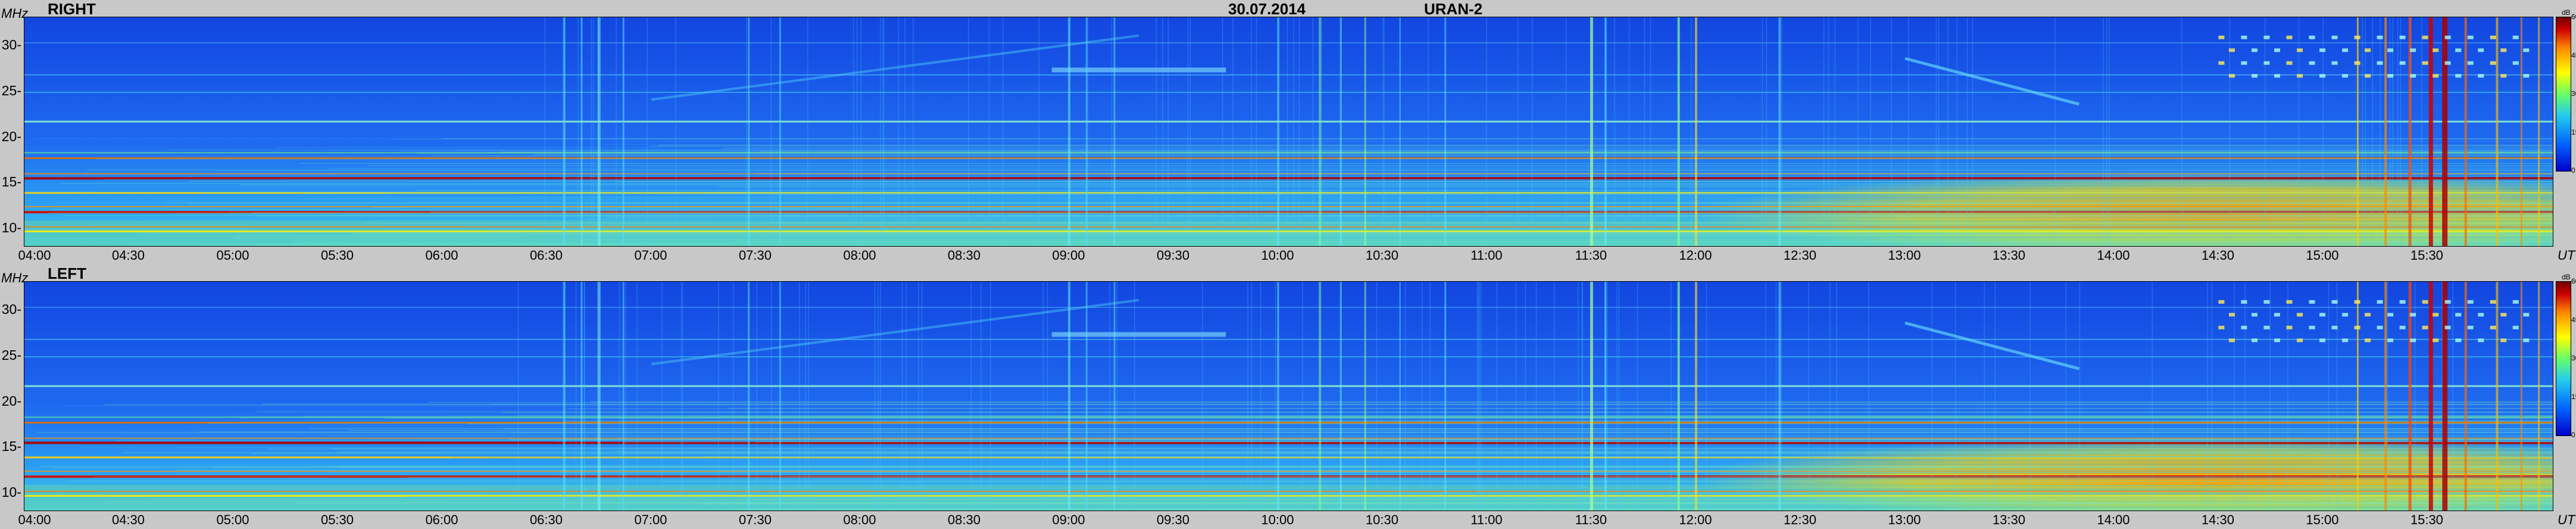 The height and width of the screenshot is (529, 2576). I want to click on left-x-tick-1030: 10:30, so click(1381, 519).